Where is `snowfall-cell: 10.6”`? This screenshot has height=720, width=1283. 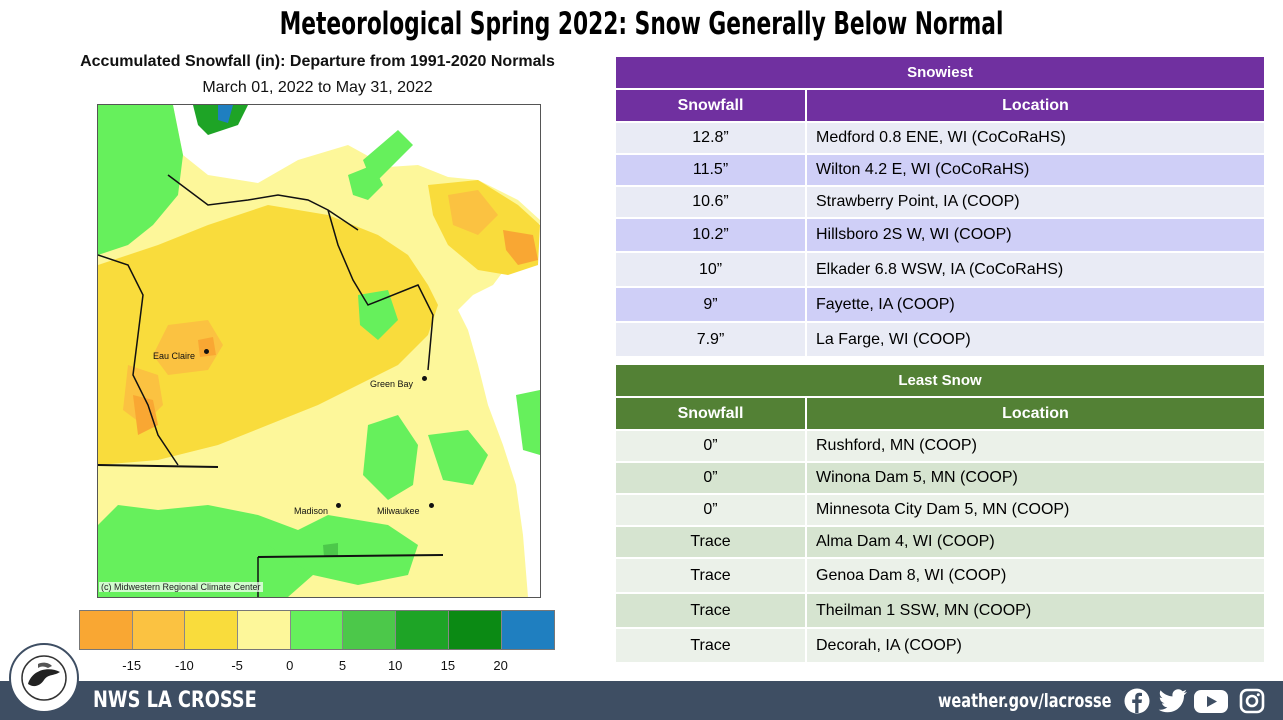 snowfall-cell: 10.6” is located at coordinates (711, 202).